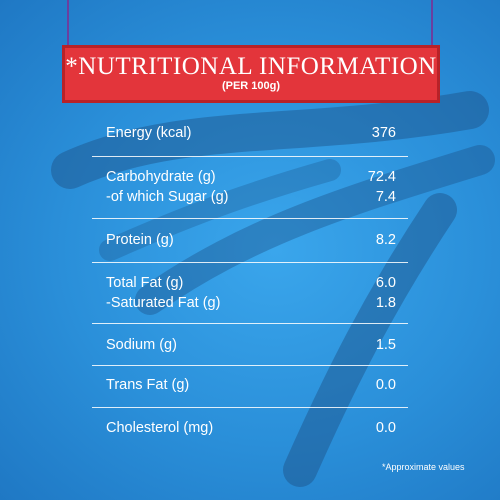 This screenshot has height=500, width=500. What do you see at coordinates (385, 303) in the screenshot?
I see `row-value: 1.8` at bounding box center [385, 303].